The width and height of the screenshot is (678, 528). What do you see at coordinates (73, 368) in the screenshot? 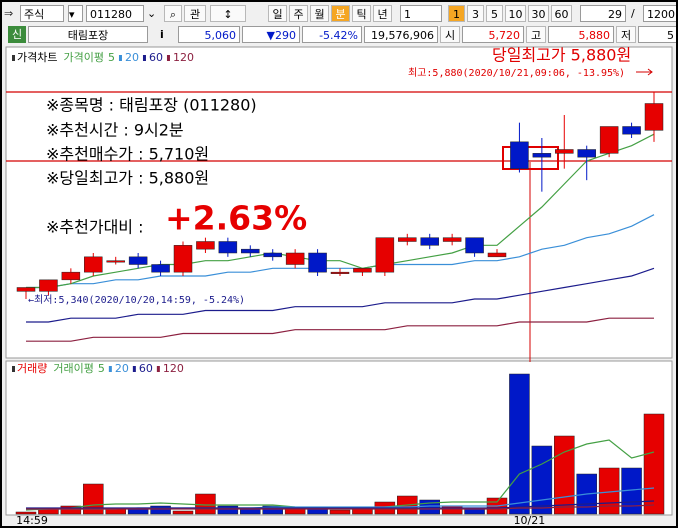
I see `legend-label: 거래이평` at bounding box center [73, 368].